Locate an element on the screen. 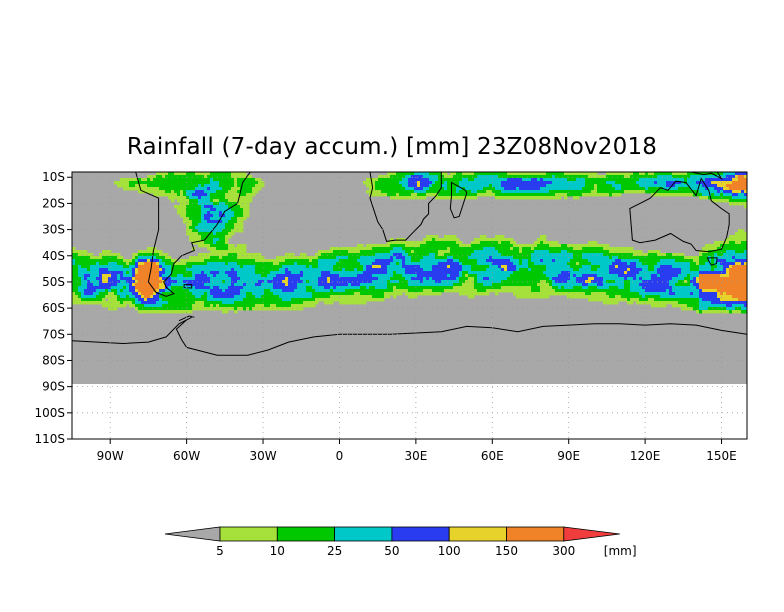 The height and width of the screenshot is (612, 784). coast-south-america is located at coordinates (193, 234).